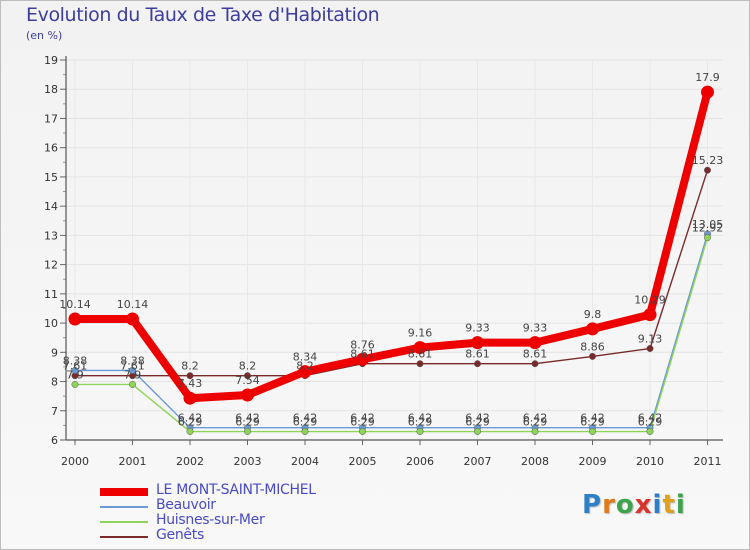 This screenshot has height=550, width=750. What do you see at coordinates (190, 461) in the screenshot?
I see `x-tick-label: 2002` at bounding box center [190, 461].